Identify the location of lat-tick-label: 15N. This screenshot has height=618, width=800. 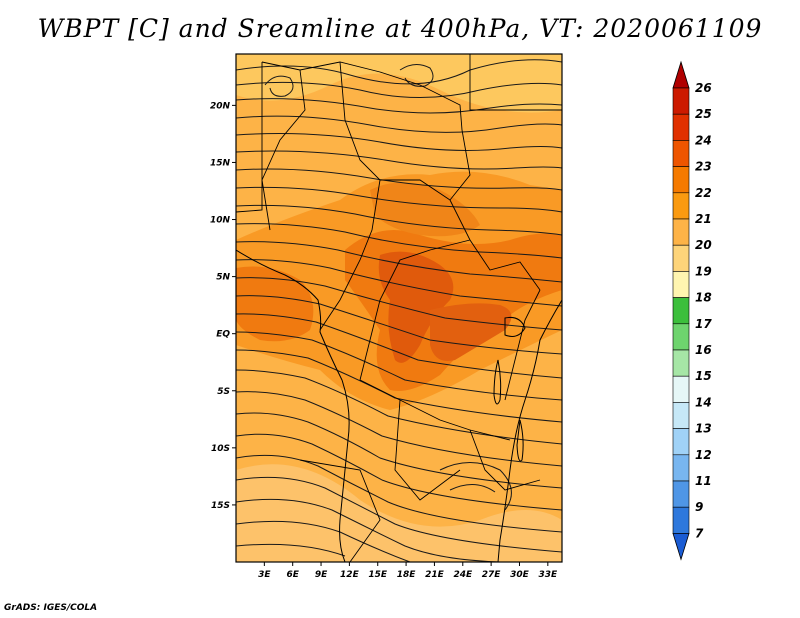
(220, 163).